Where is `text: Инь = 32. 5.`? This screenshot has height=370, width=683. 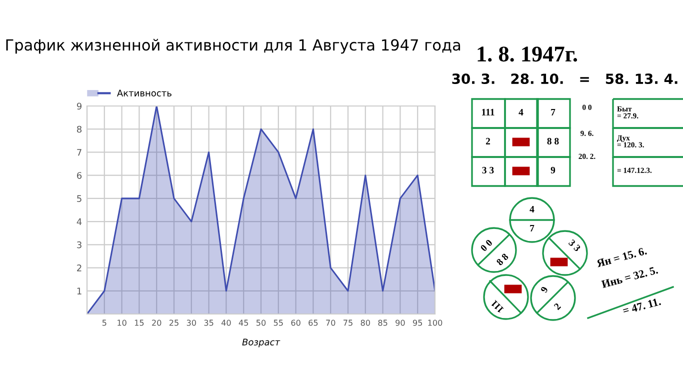 text: Инь = 32. 5. is located at coordinates (629, 277).